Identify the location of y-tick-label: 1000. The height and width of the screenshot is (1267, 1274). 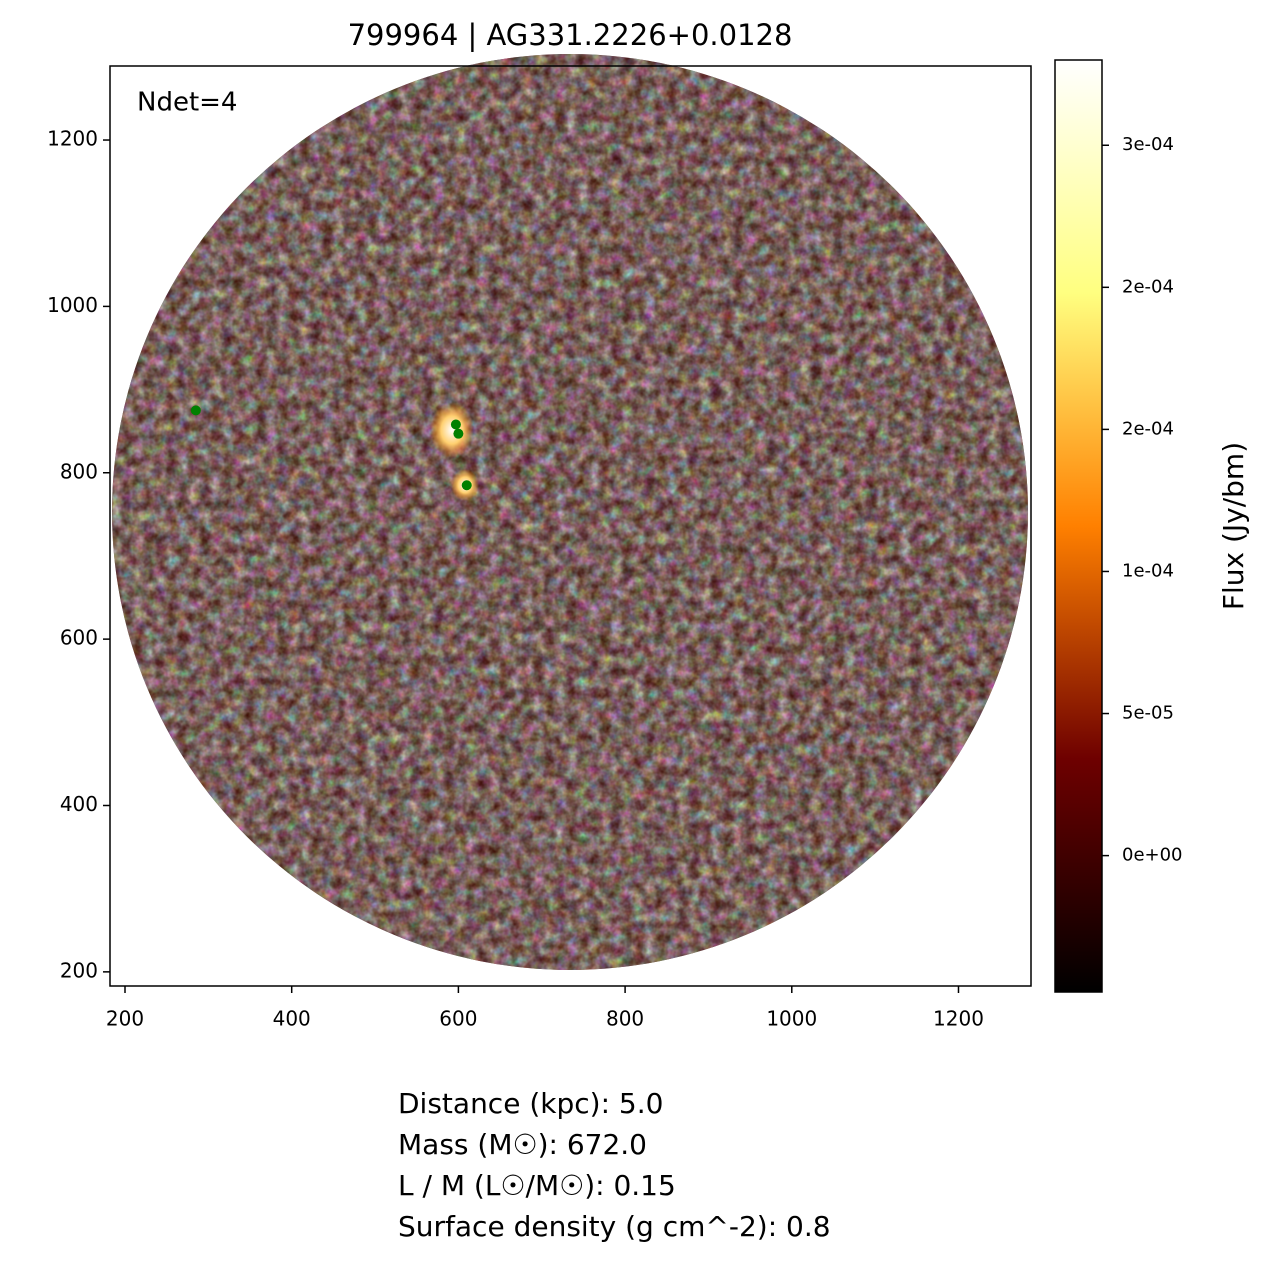
(72, 305).